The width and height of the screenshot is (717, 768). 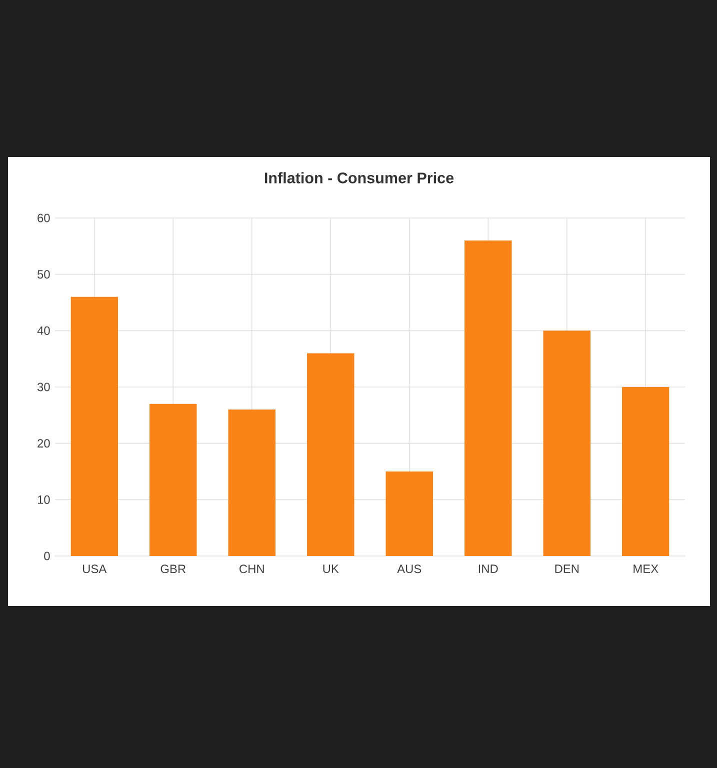 What do you see at coordinates (44, 218) in the screenshot?
I see `y-tick-label: 60` at bounding box center [44, 218].